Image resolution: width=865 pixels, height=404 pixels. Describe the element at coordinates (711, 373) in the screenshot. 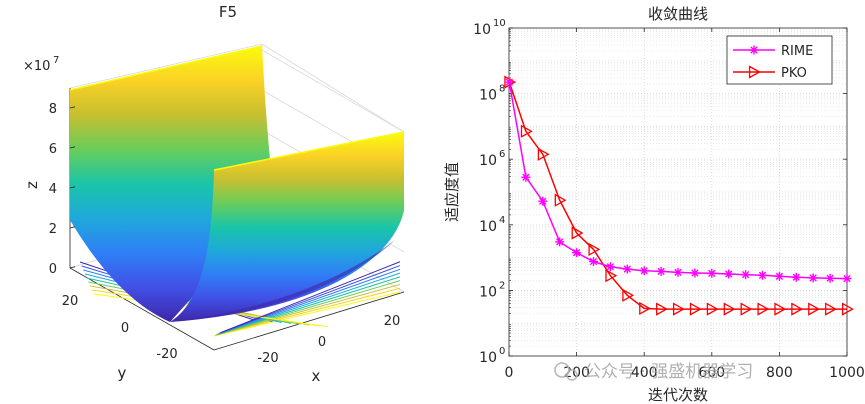

I see `x-tick-label: 600` at that location.